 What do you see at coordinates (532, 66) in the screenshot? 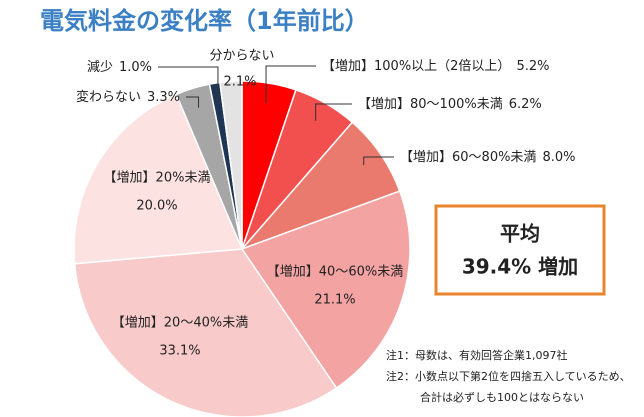
I see `value-label: 5.2%` at bounding box center [532, 66].